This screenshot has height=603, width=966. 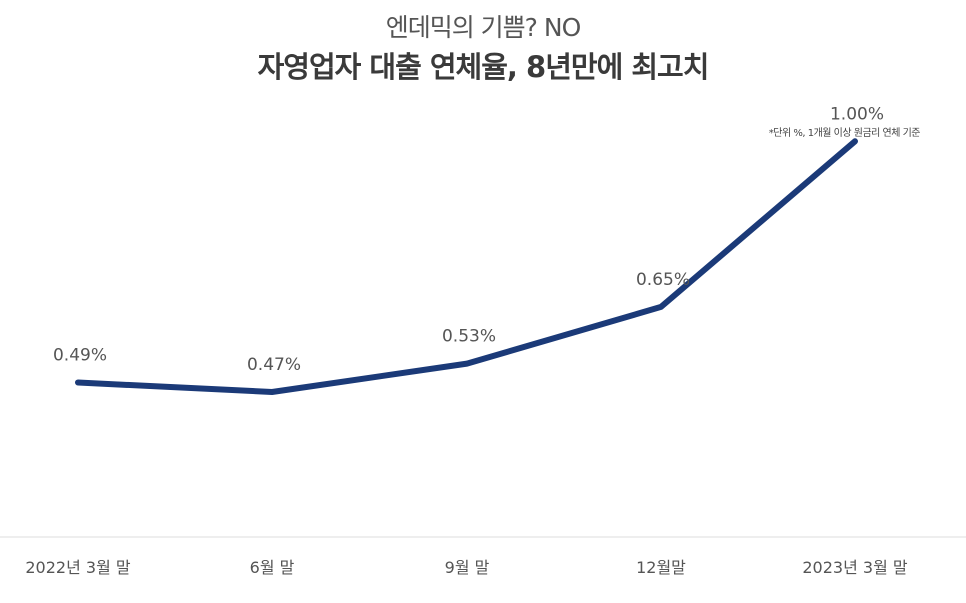 I want to click on x-tick-label-2: 9월 말, so click(x=467, y=567).